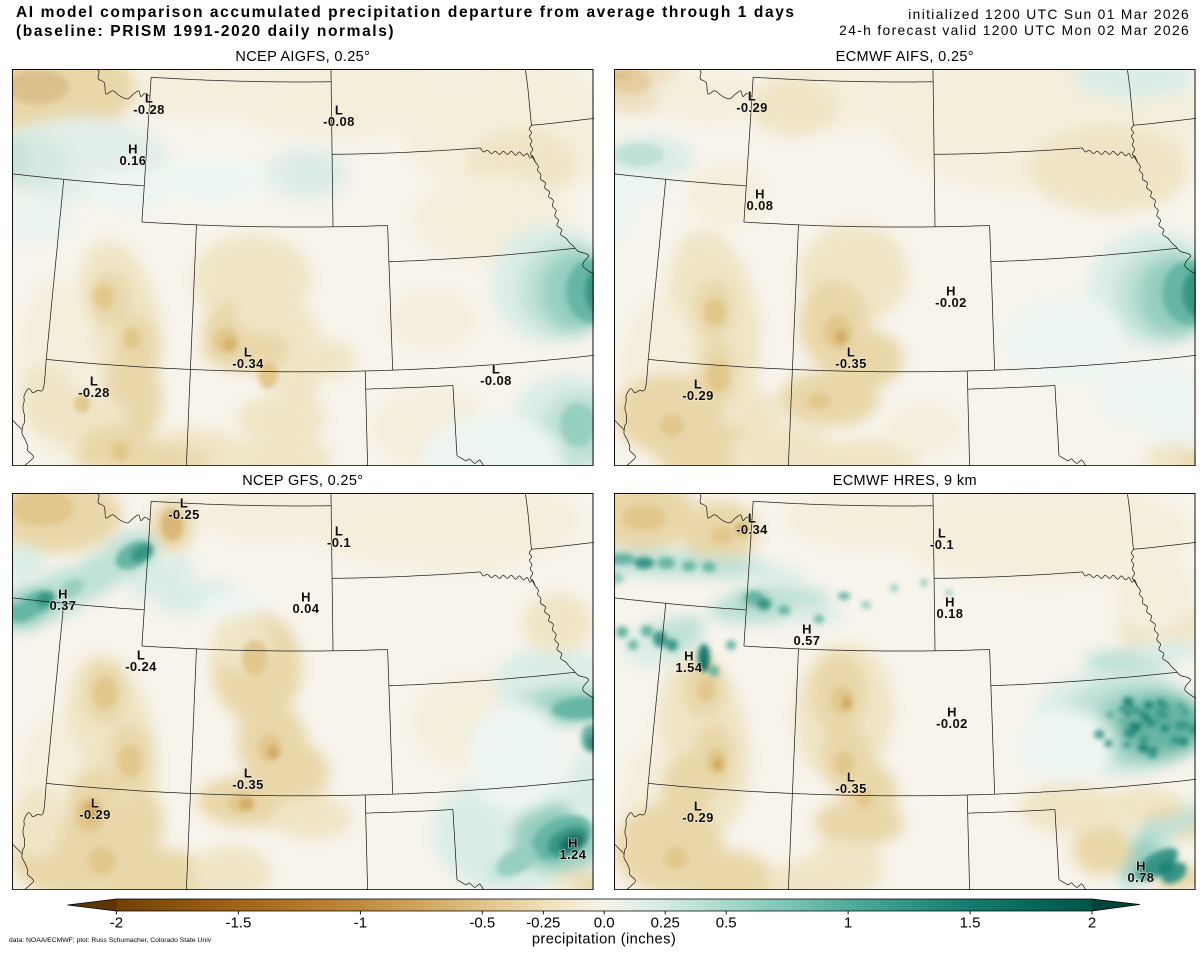  What do you see at coordinates (133, 160) in the screenshot?
I see `svg-text: 0.16` at bounding box center [133, 160].